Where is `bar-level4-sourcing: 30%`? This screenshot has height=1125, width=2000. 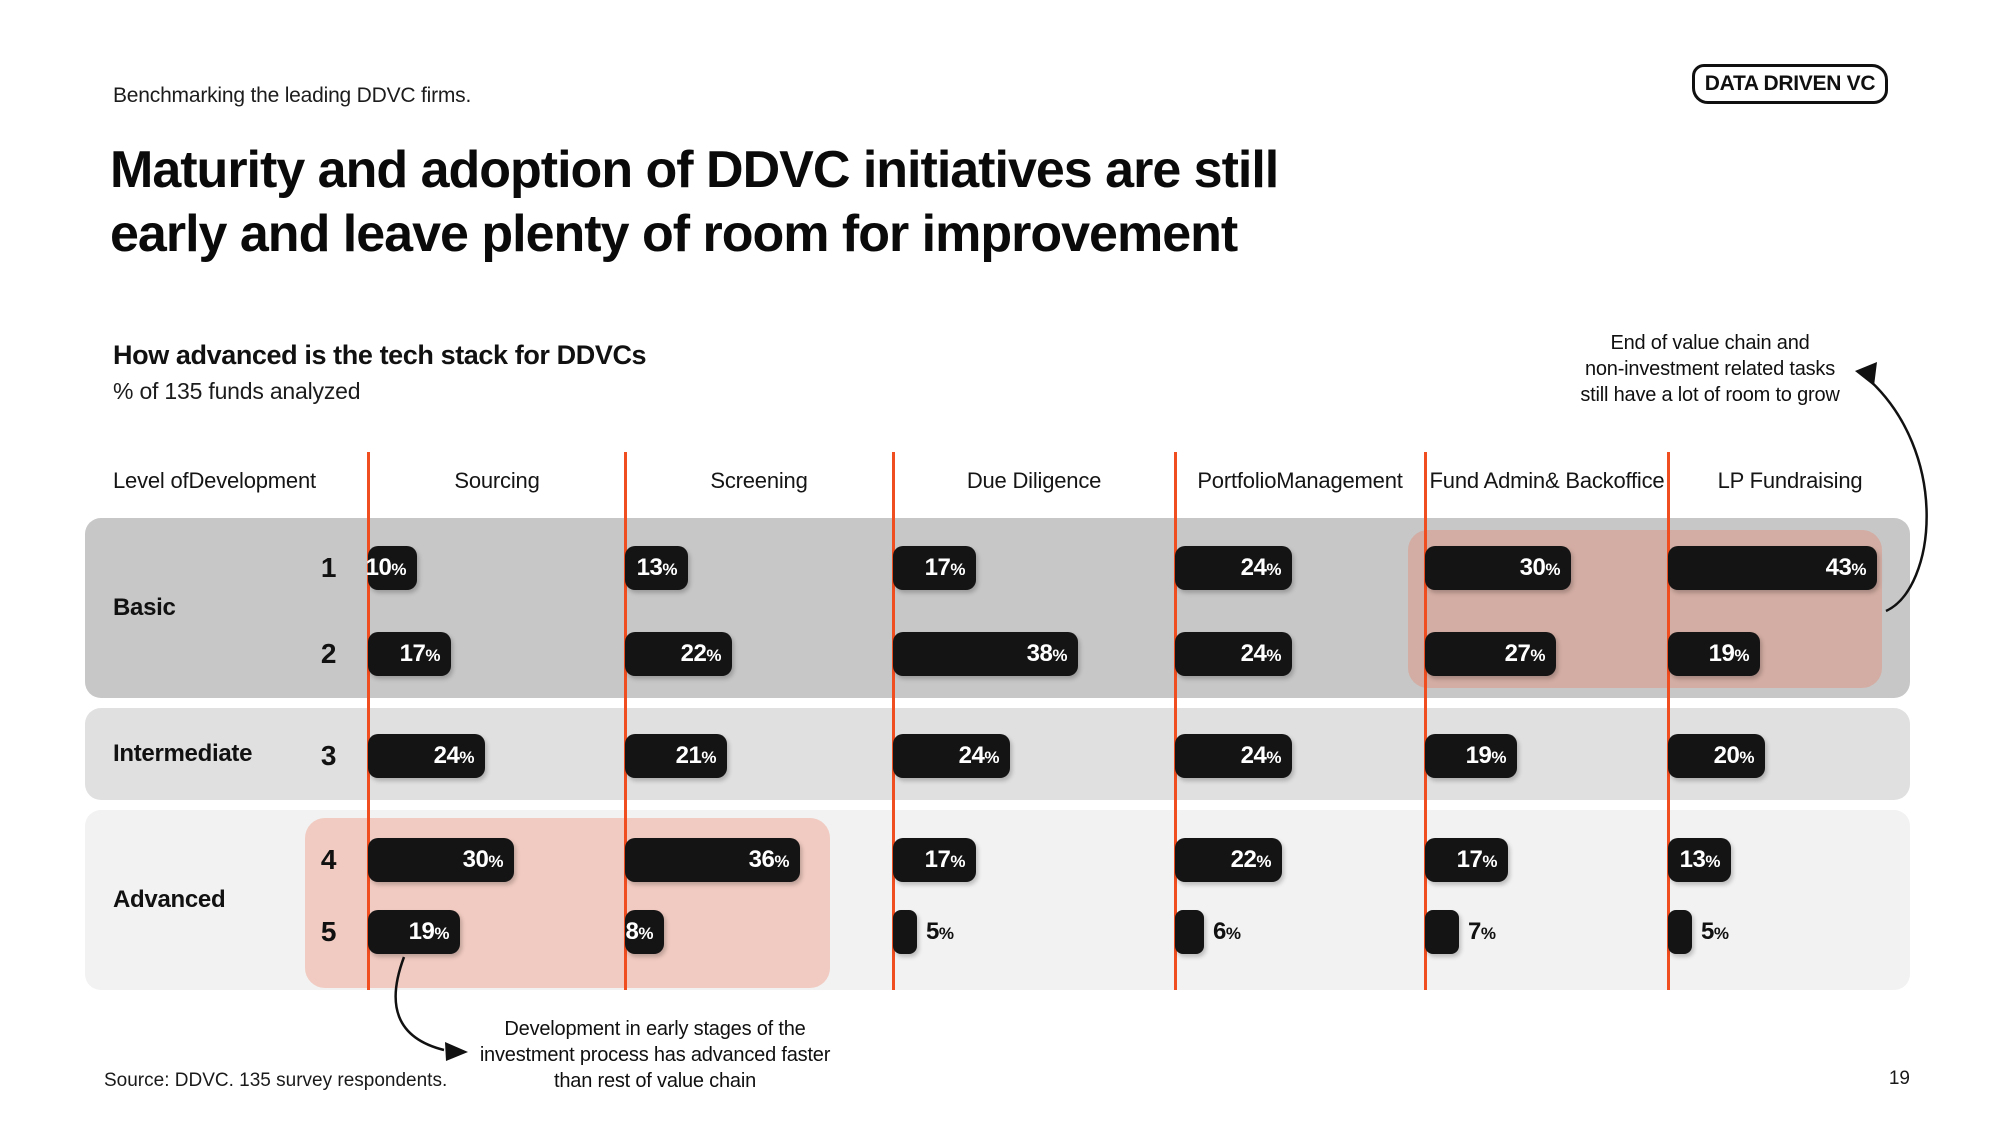 bar-level4-sourcing: 30% is located at coordinates (441, 860).